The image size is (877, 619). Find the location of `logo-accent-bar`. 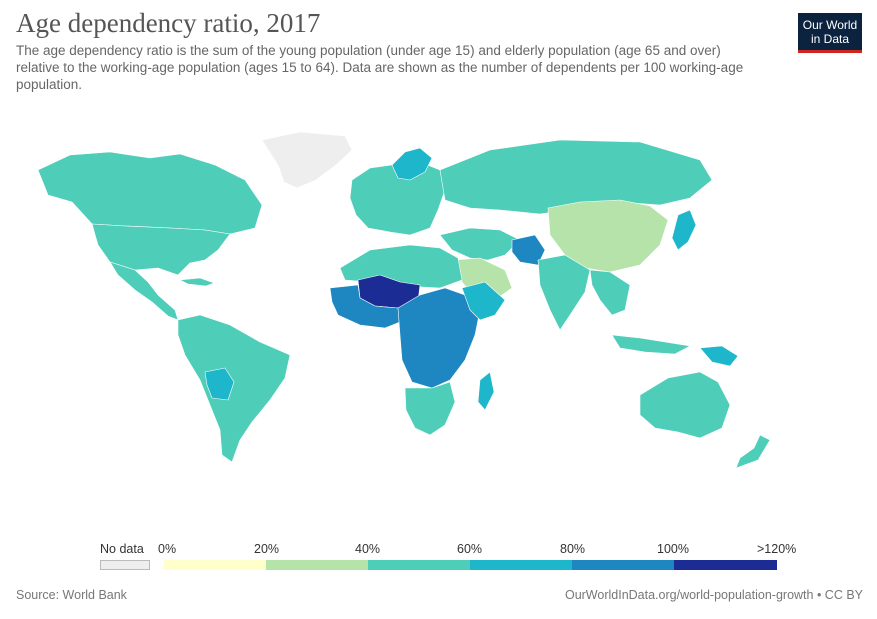

logo-accent-bar is located at coordinates (830, 51).